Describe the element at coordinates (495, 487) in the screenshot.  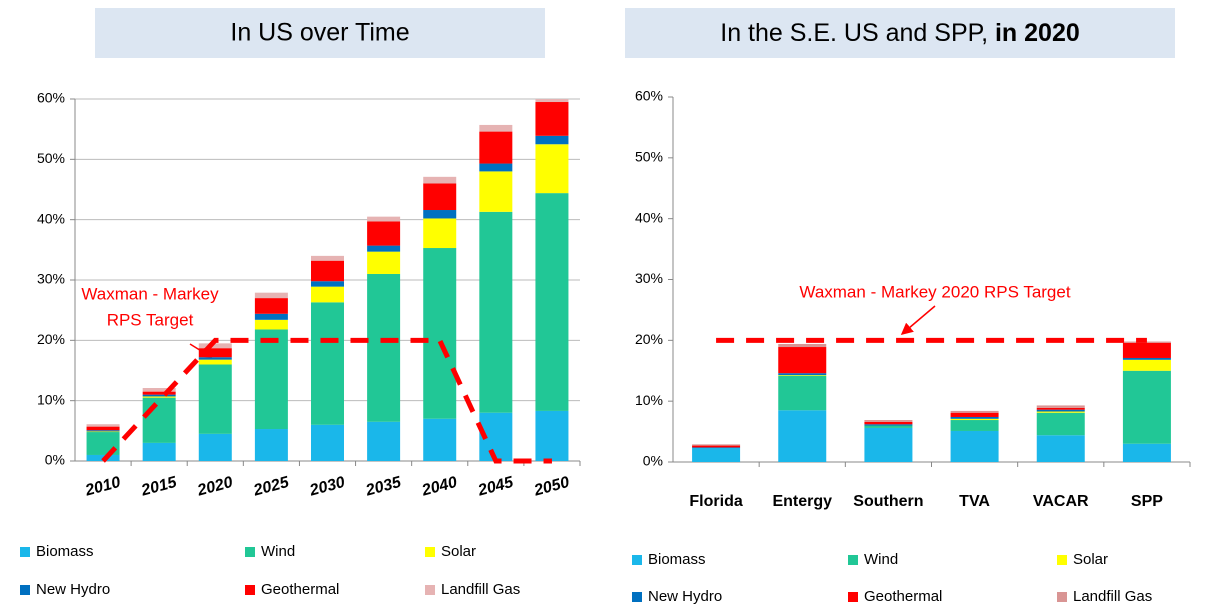
I see `x-tick-label: 2045` at that location.